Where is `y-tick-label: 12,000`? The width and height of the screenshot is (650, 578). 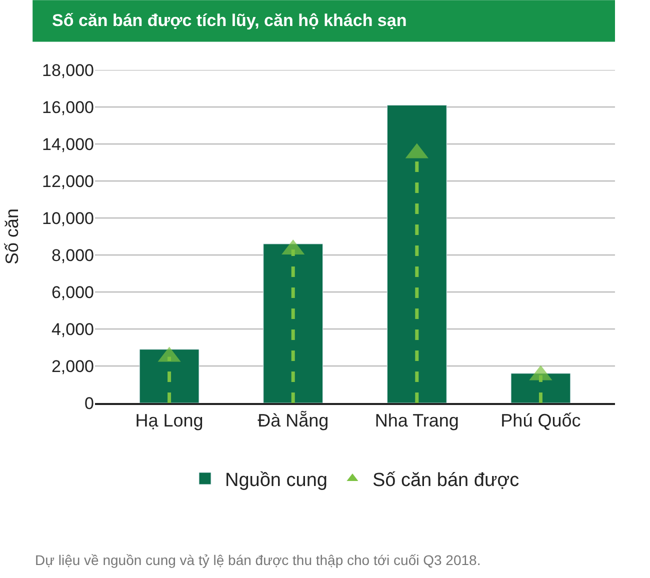 y-tick-label: 12,000 is located at coordinates (68, 181).